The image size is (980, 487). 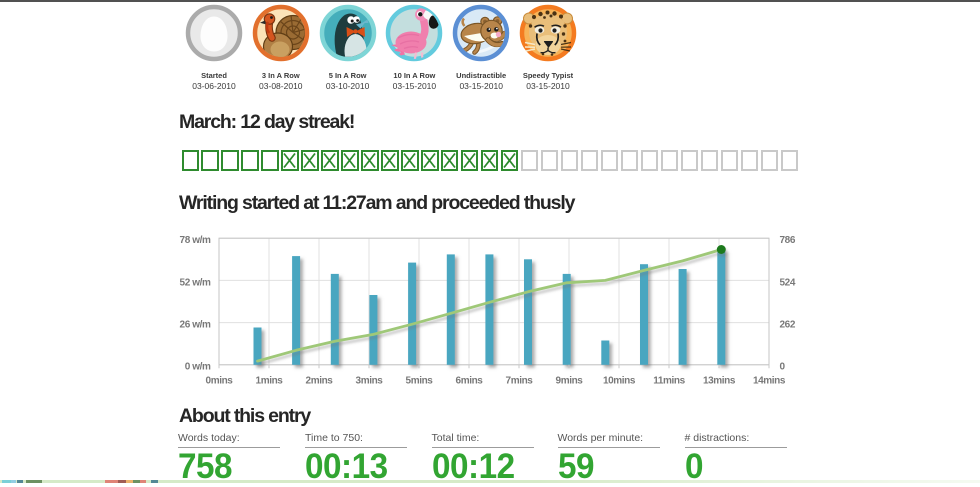 I want to click on svg-text: 26 w/m, so click(x=195, y=325).